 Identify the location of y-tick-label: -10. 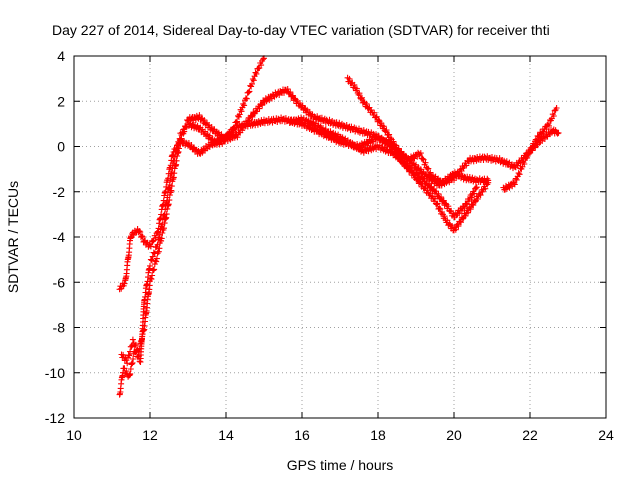
(55, 373).